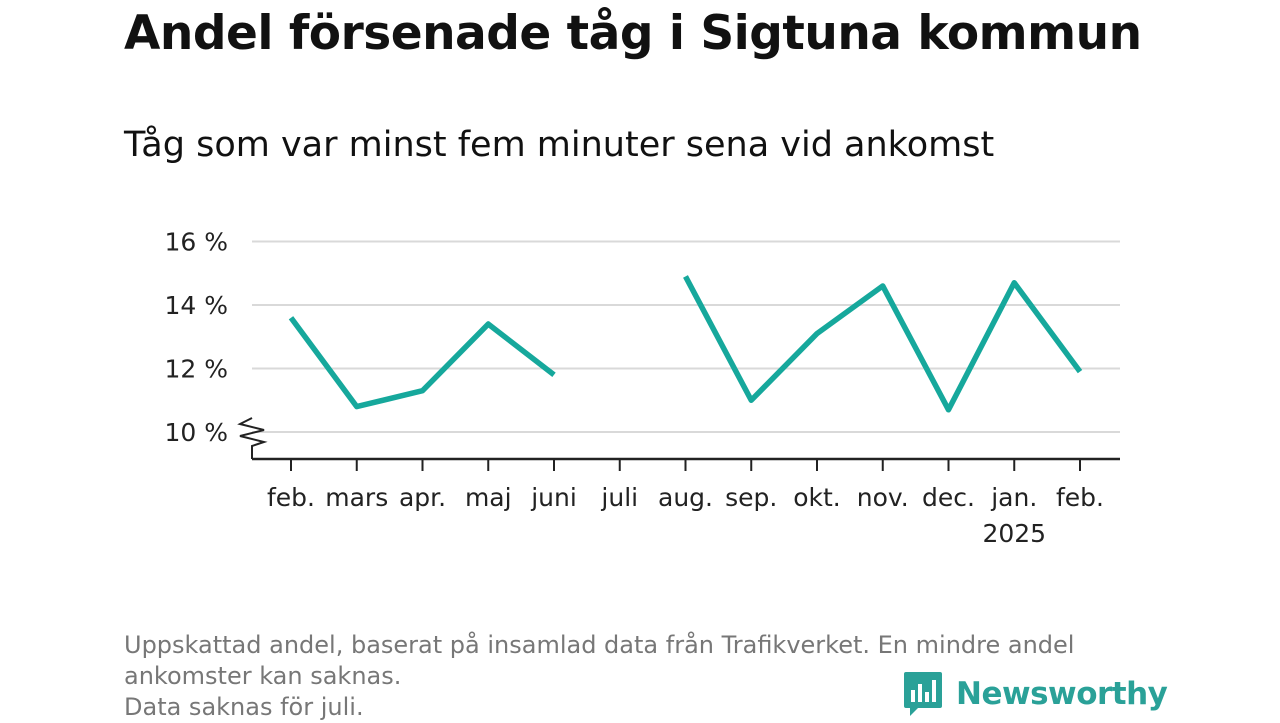  I want to click on brand-logo: Newsworthy, so click(1035, 694).